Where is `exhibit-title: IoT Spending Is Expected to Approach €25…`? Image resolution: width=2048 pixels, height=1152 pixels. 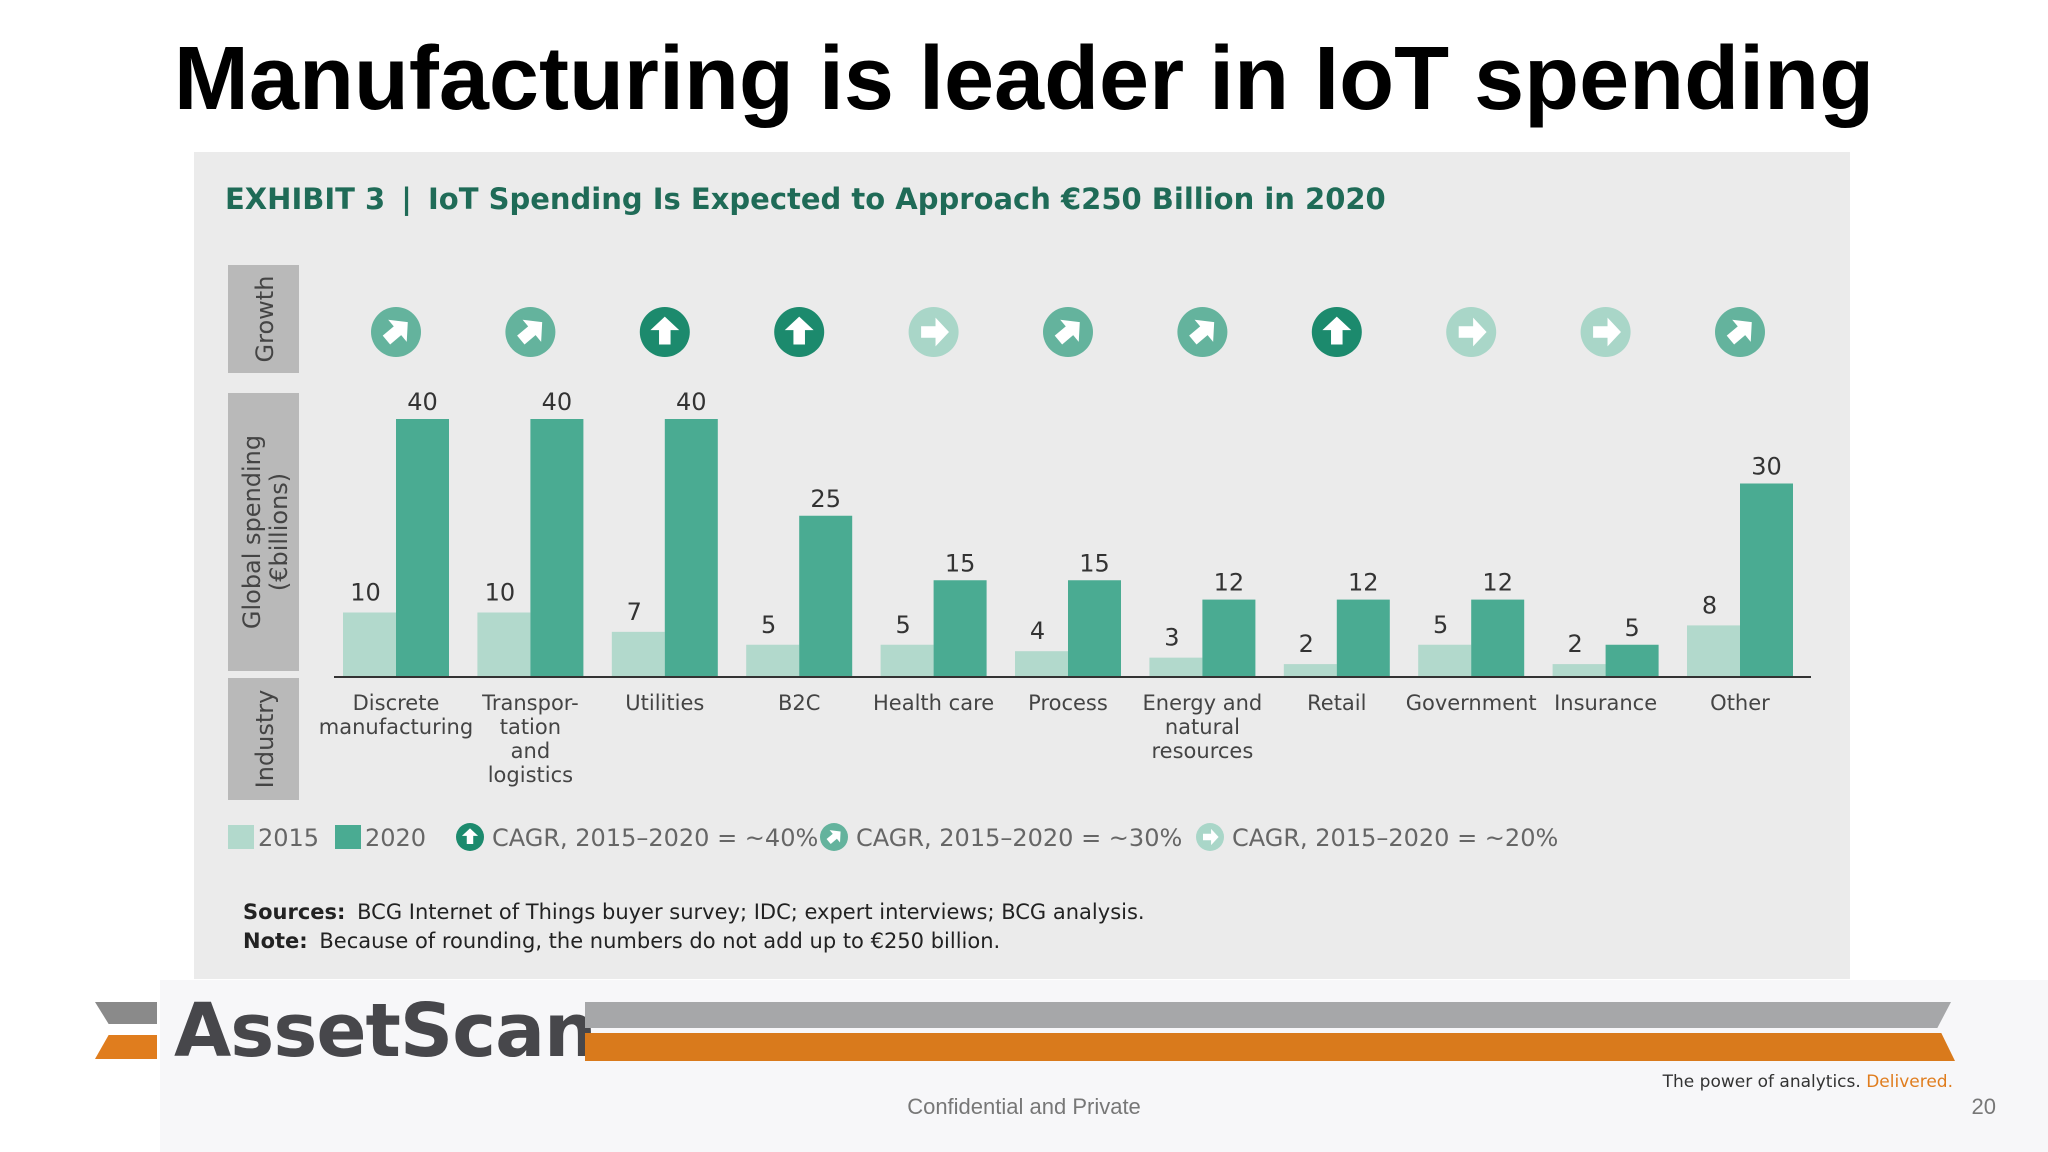 exhibit-title: IoT Spending Is Expected to Approach €25… is located at coordinates (907, 199).